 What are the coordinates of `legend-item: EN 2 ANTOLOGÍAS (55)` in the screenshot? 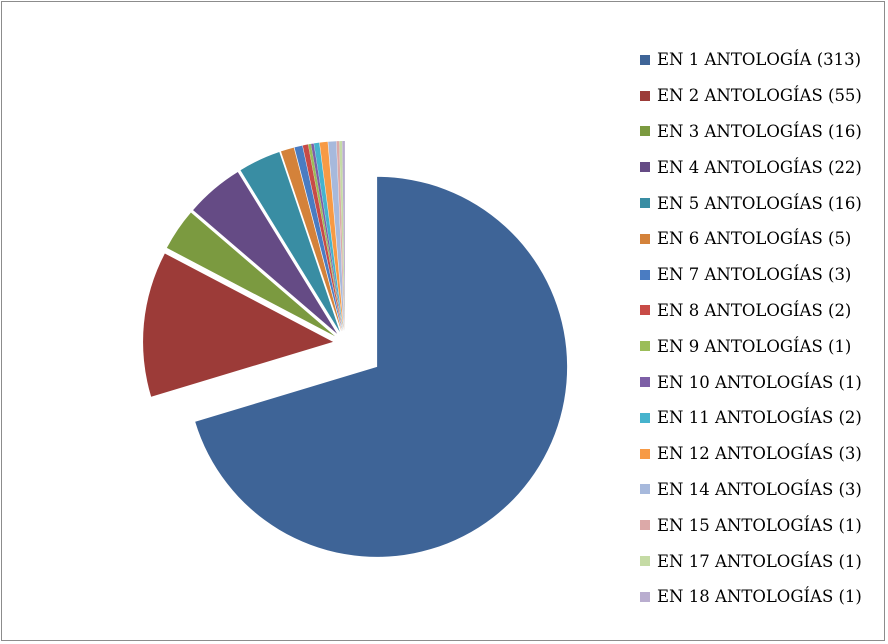 It's located at (760, 96).